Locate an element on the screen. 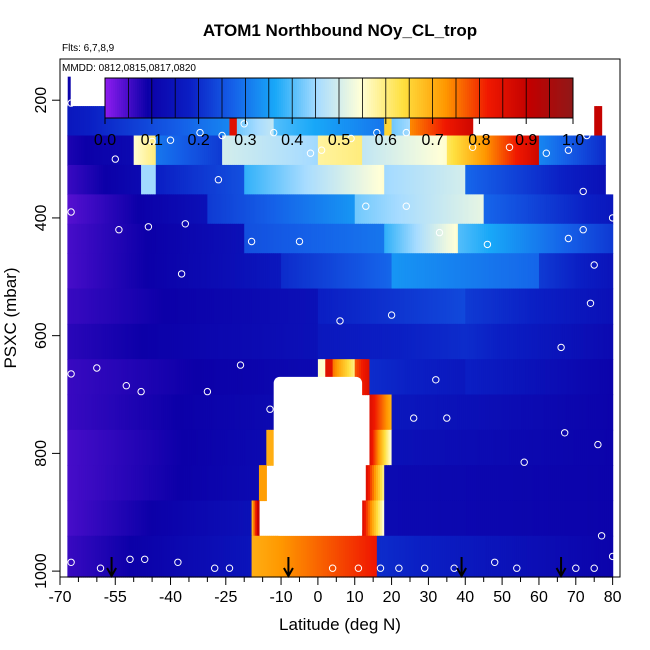 The height and width of the screenshot is (650, 650). flights-label: Flts: 6,7,8,9 is located at coordinates (88, 48).